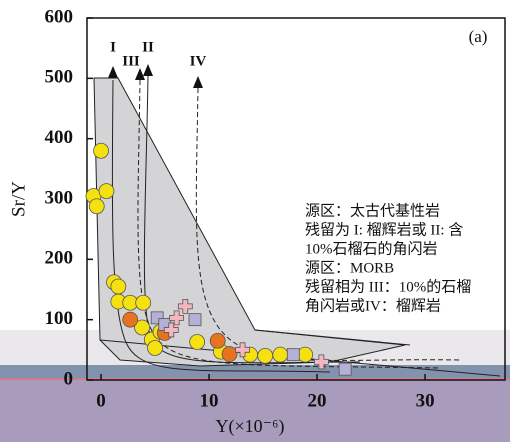  I want to click on y-tick-label: 400, so click(59, 137).